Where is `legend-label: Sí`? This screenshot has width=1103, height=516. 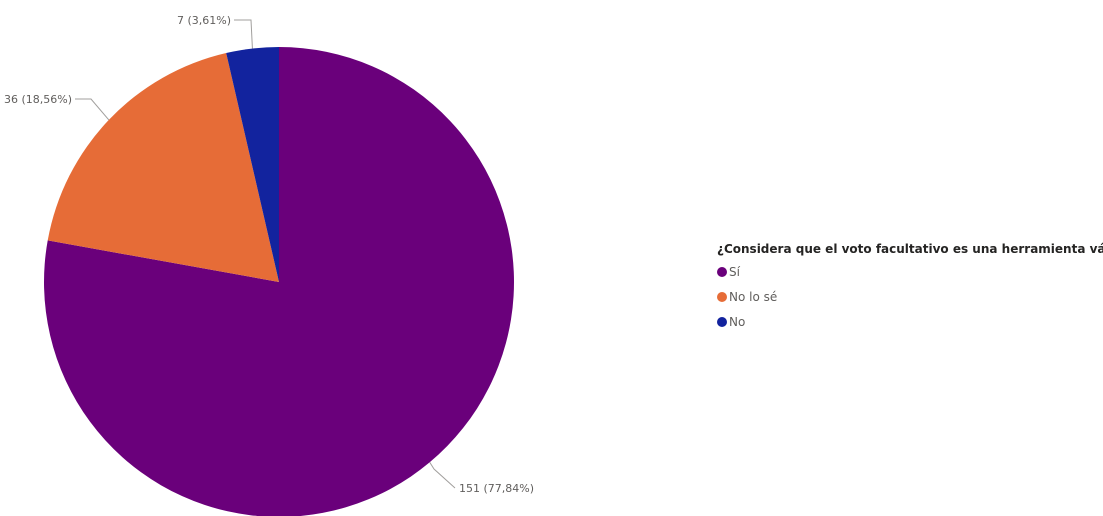
legend-label: Sí is located at coordinates (734, 272).